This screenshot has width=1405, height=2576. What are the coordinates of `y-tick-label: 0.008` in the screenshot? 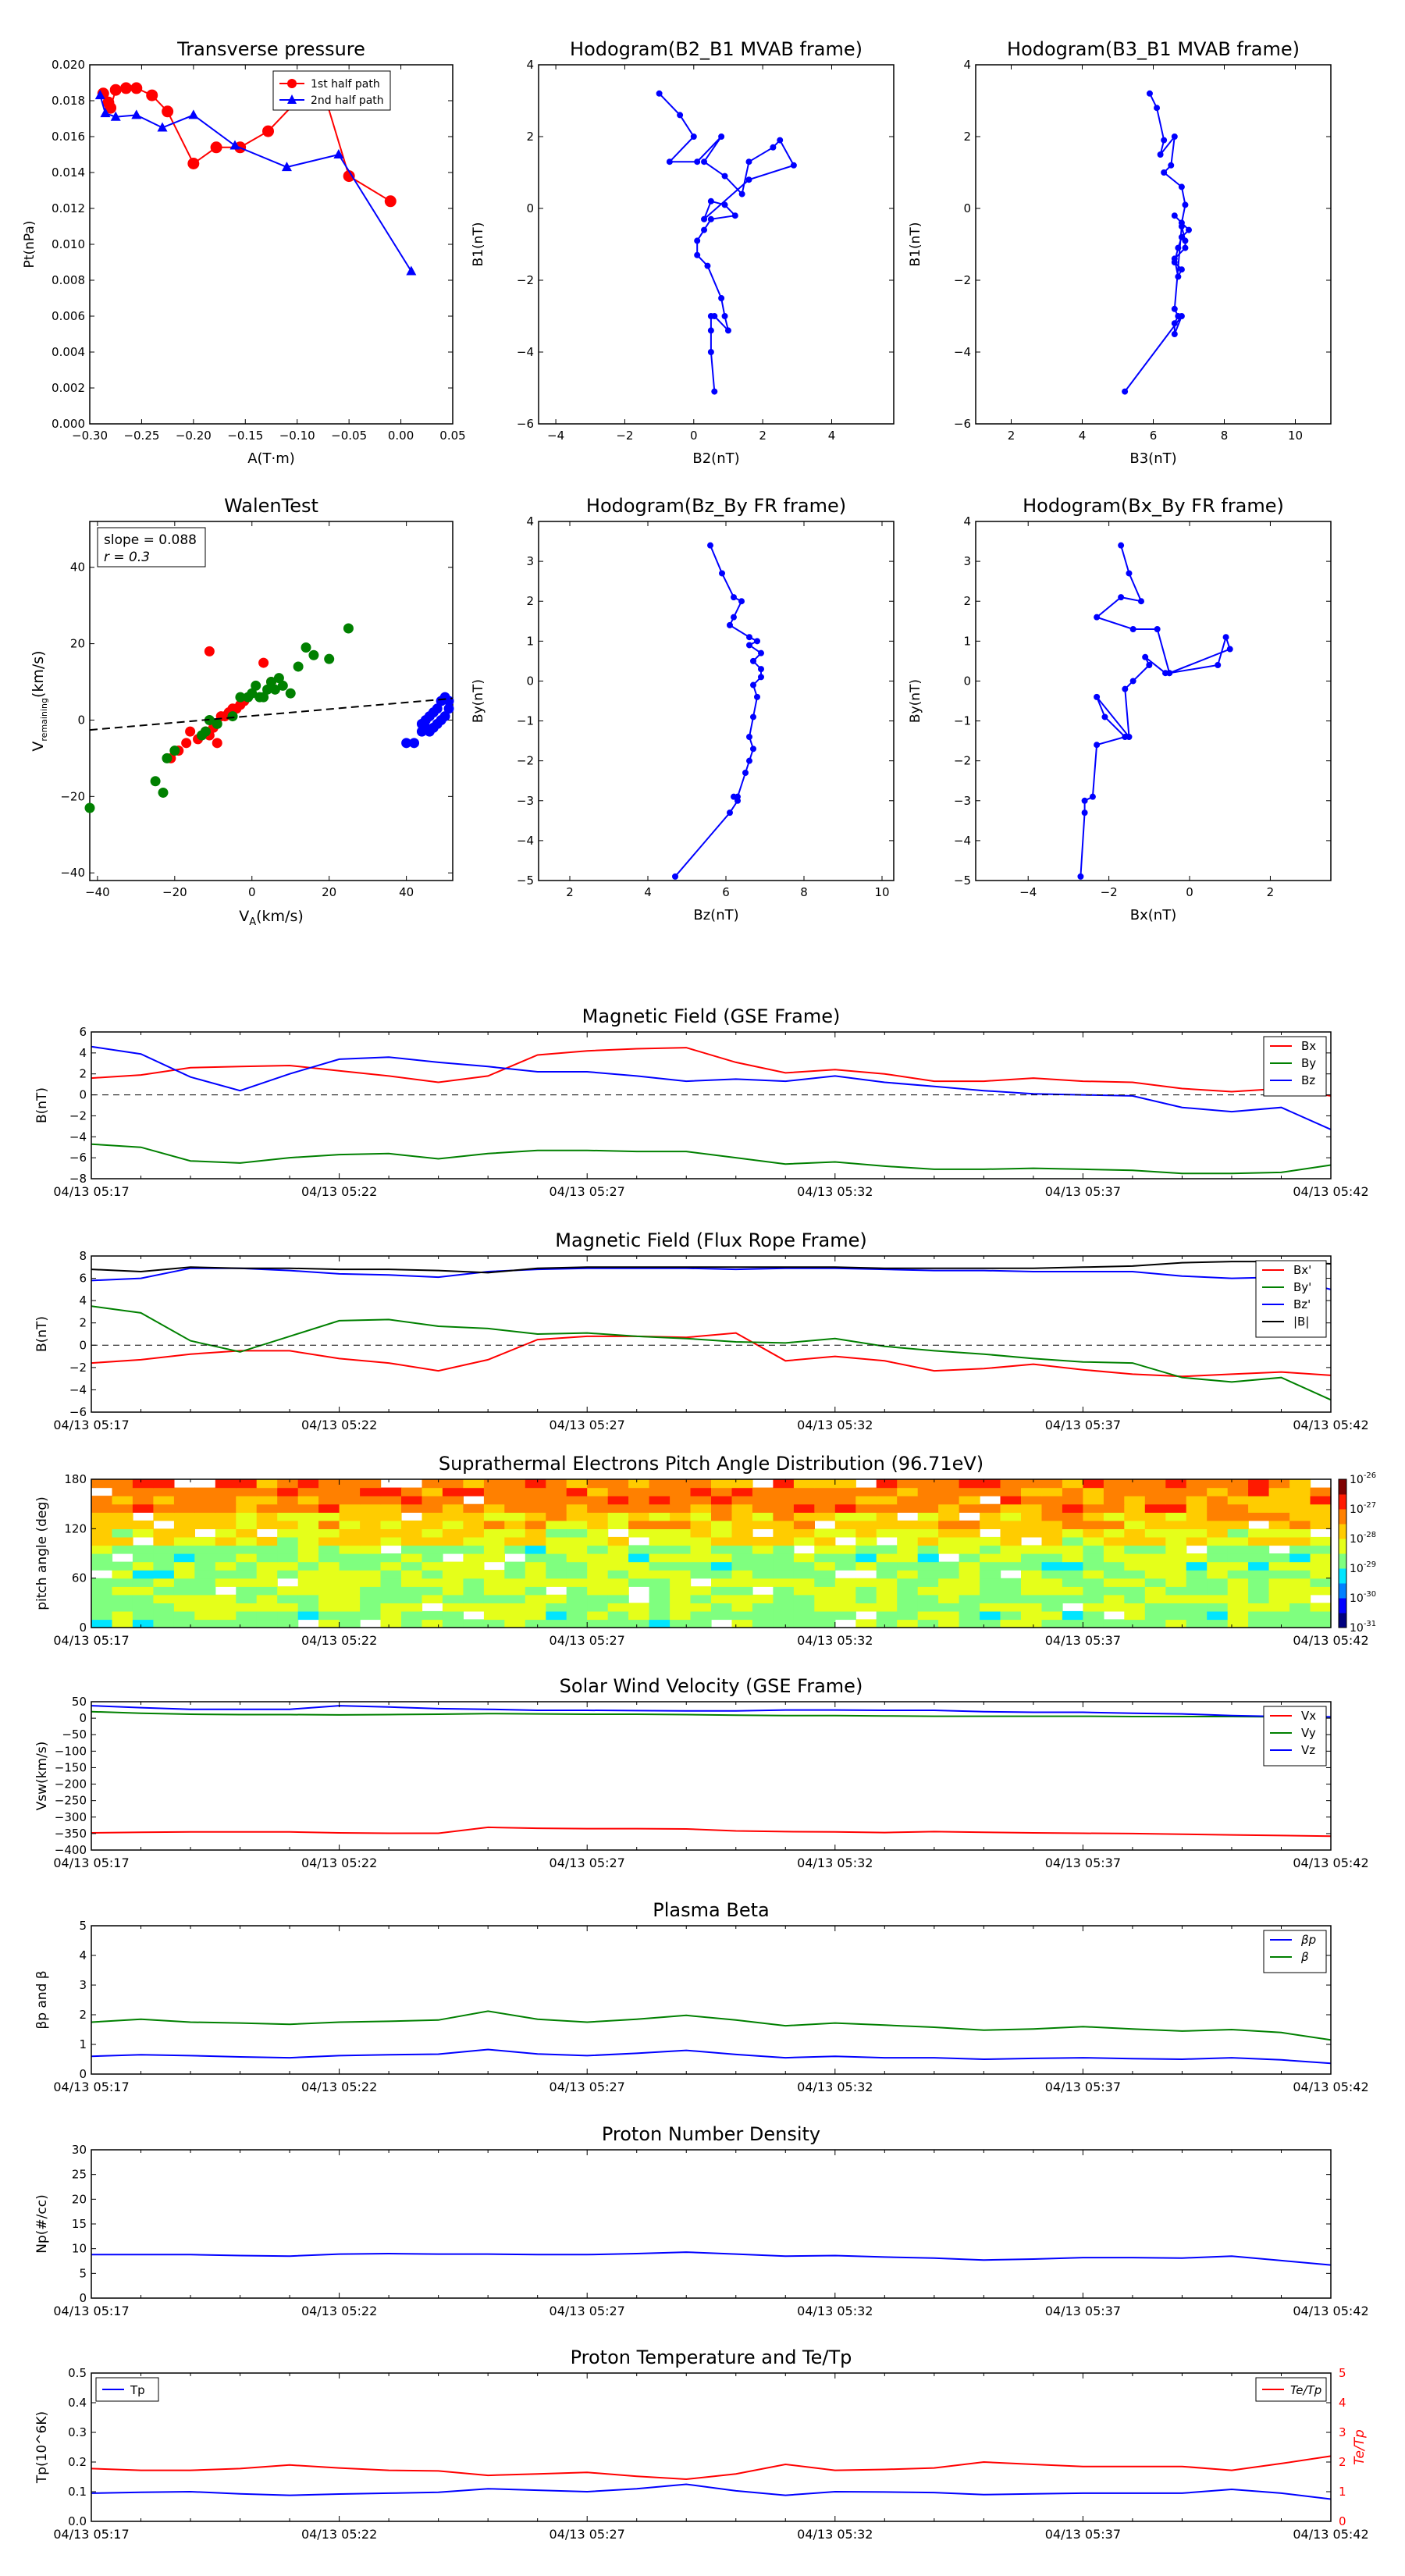 It's located at (68, 280).